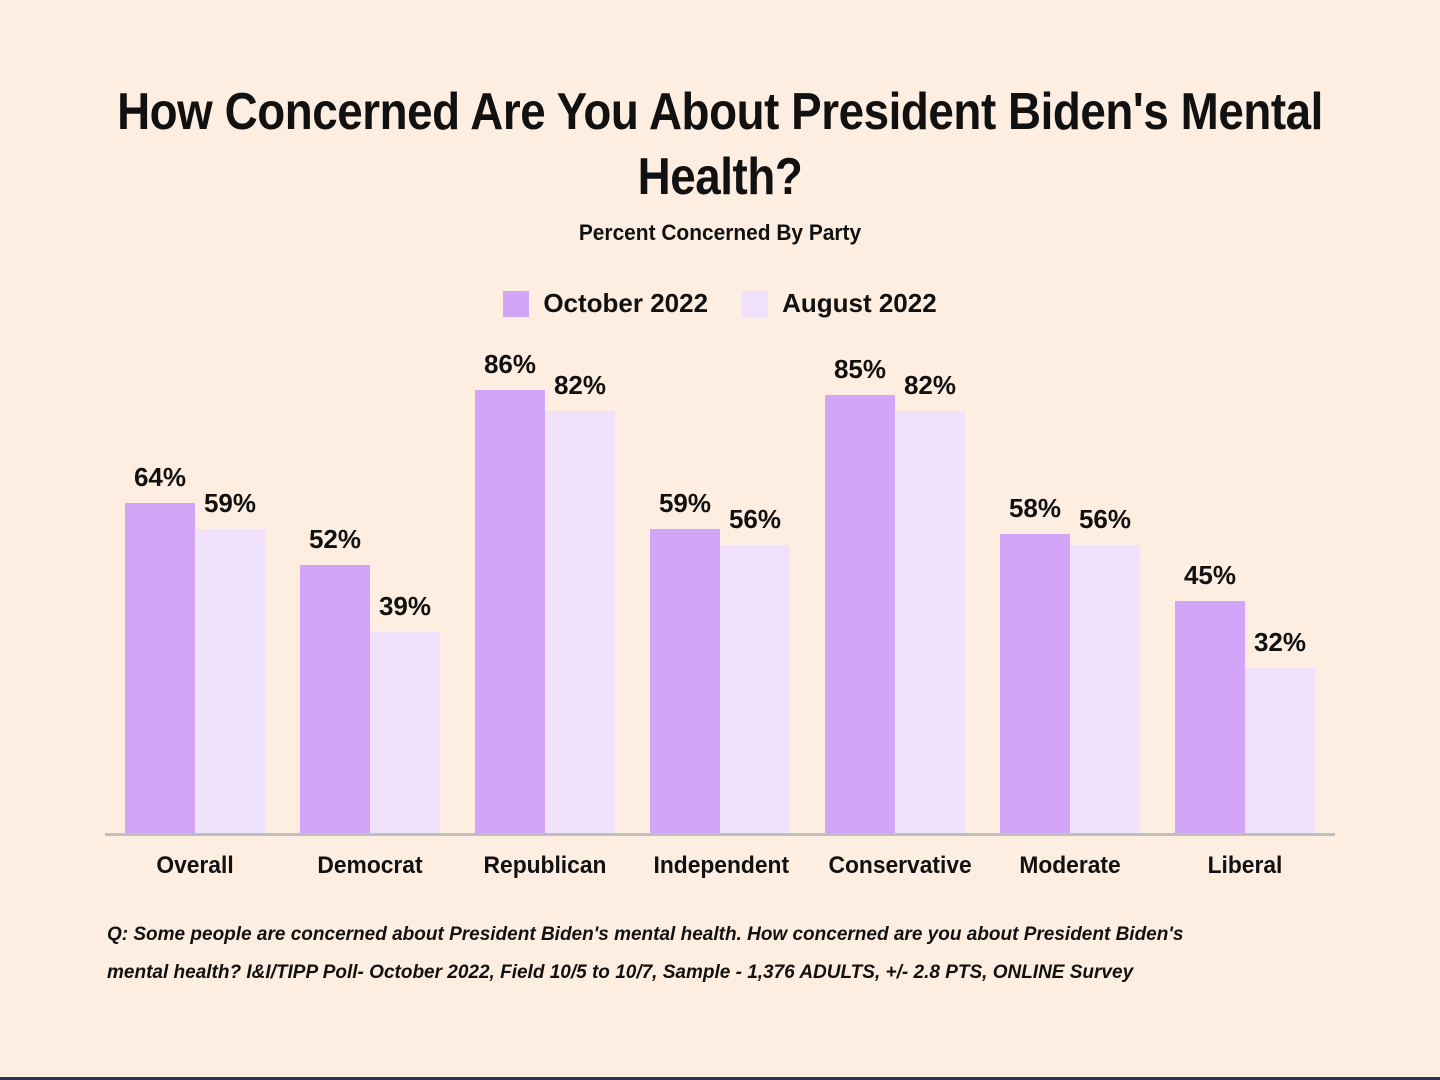 The image size is (1440, 1080). What do you see at coordinates (1280, 730) in the screenshot?
I see `bar-august-2022-liberal: 32%` at bounding box center [1280, 730].